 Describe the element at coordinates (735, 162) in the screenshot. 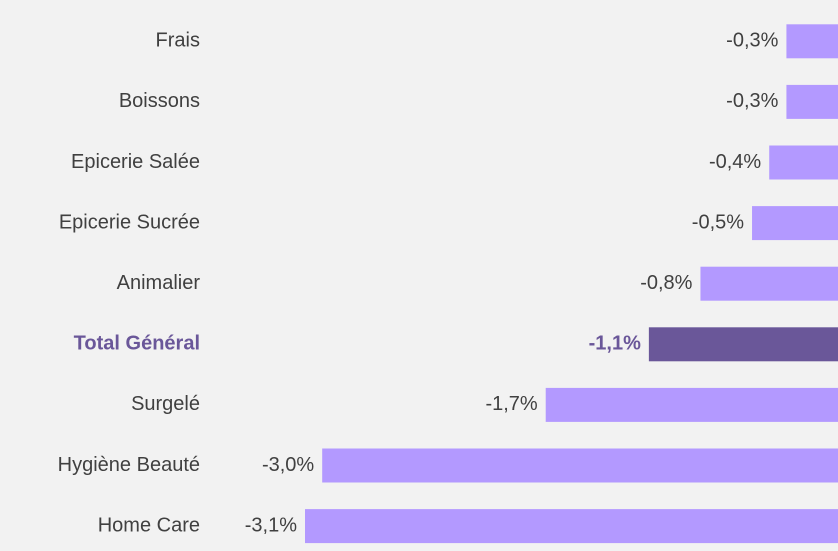

I see `value-label: -0,4%` at that location.